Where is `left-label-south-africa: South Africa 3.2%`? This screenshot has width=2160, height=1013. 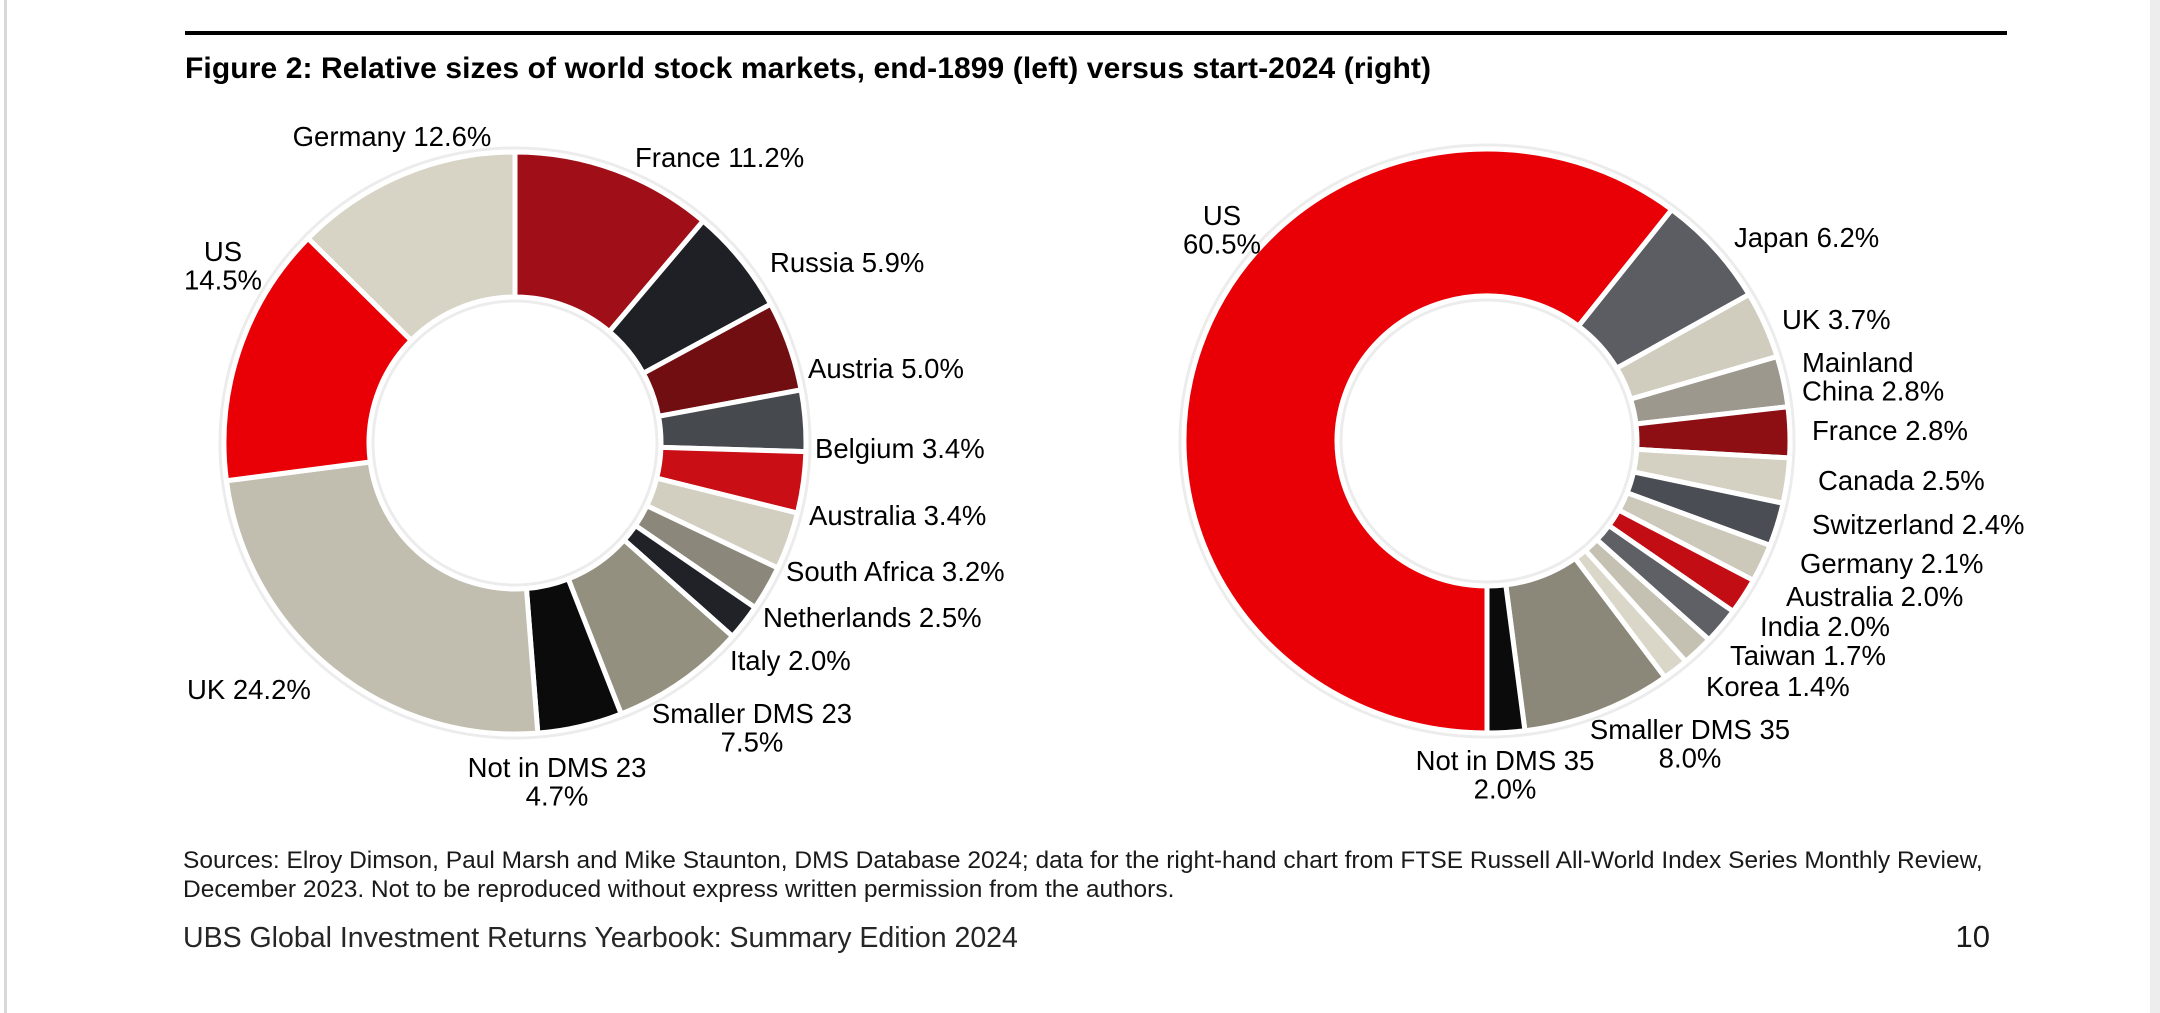 left-label-south-africa: South Africa 3.2% is located at coordinates (895, 571).